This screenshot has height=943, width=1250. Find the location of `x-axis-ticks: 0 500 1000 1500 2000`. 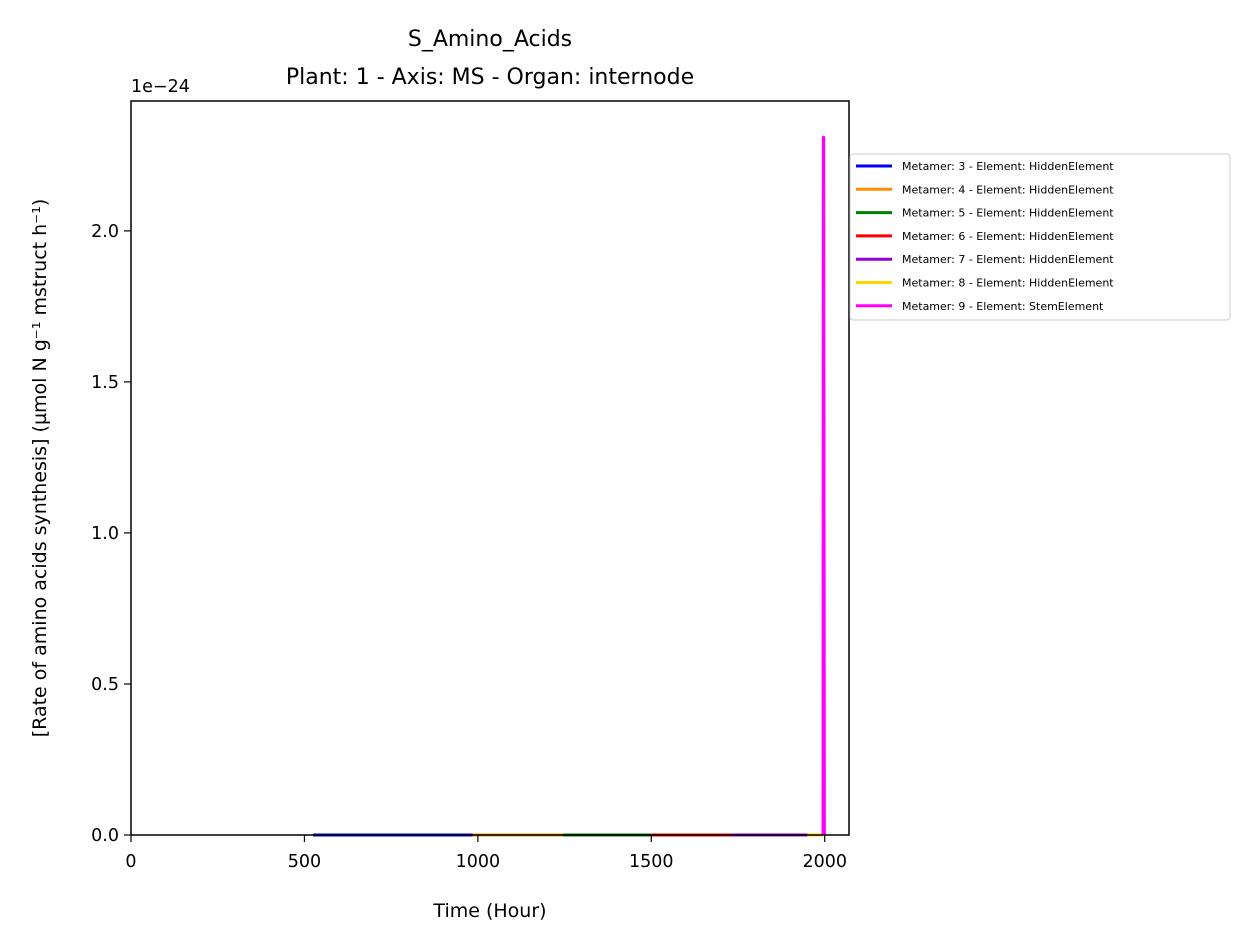

x-axis-ticks: 0 500 1000 1500 2000 is located at coordinates (486, 853).